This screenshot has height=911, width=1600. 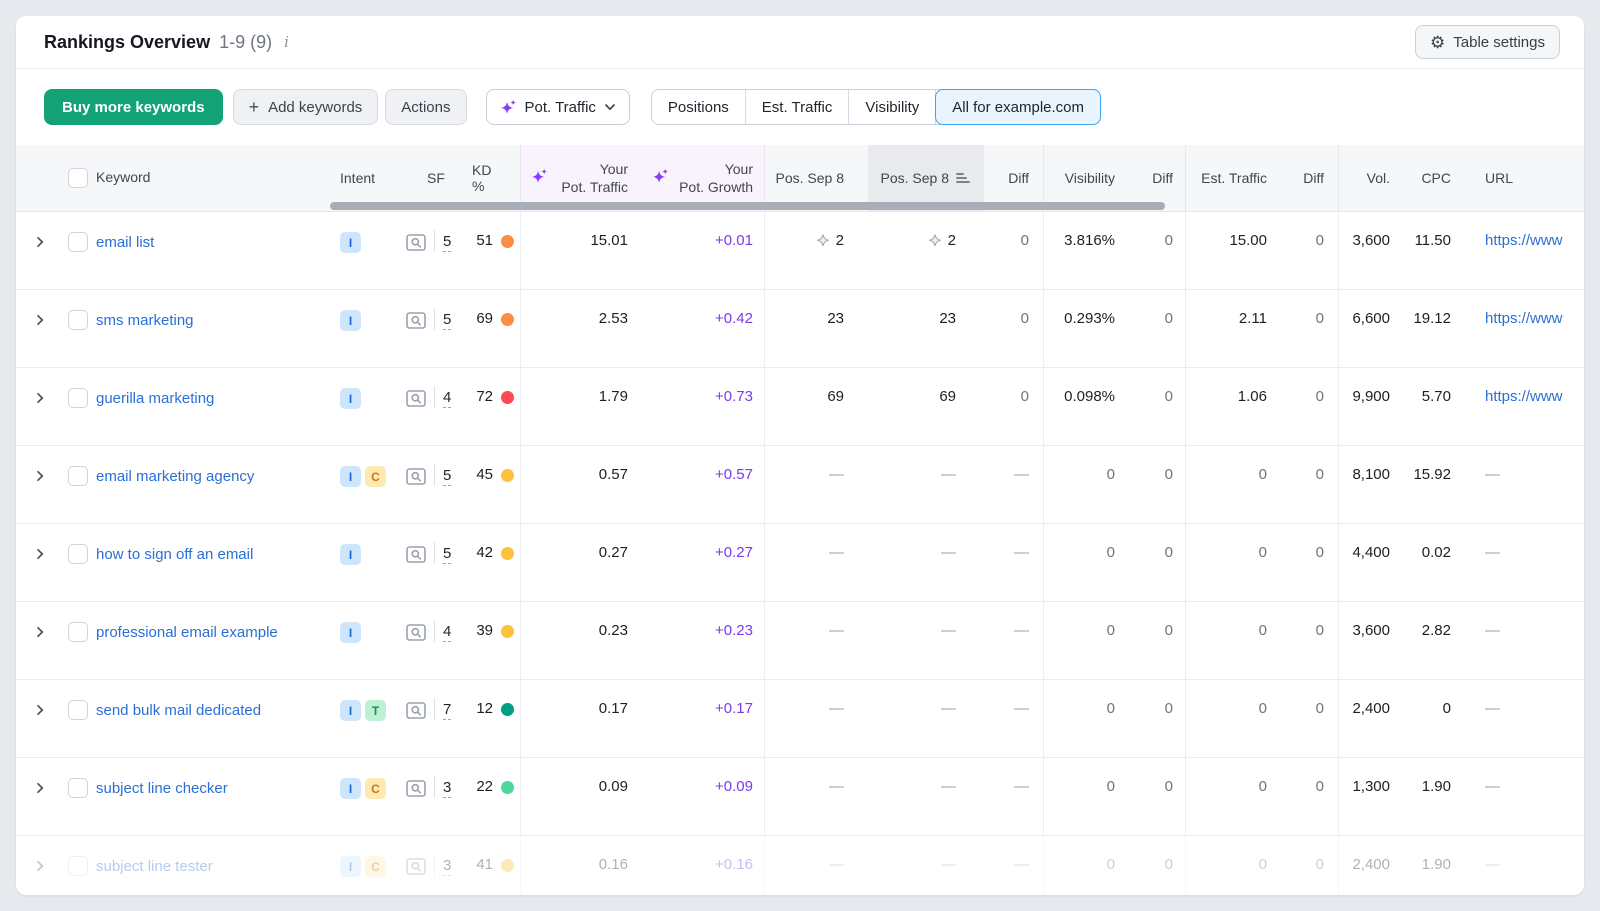 I want to click on keyword-link: send bulk mail dedicated, so click(x=179, y=710).